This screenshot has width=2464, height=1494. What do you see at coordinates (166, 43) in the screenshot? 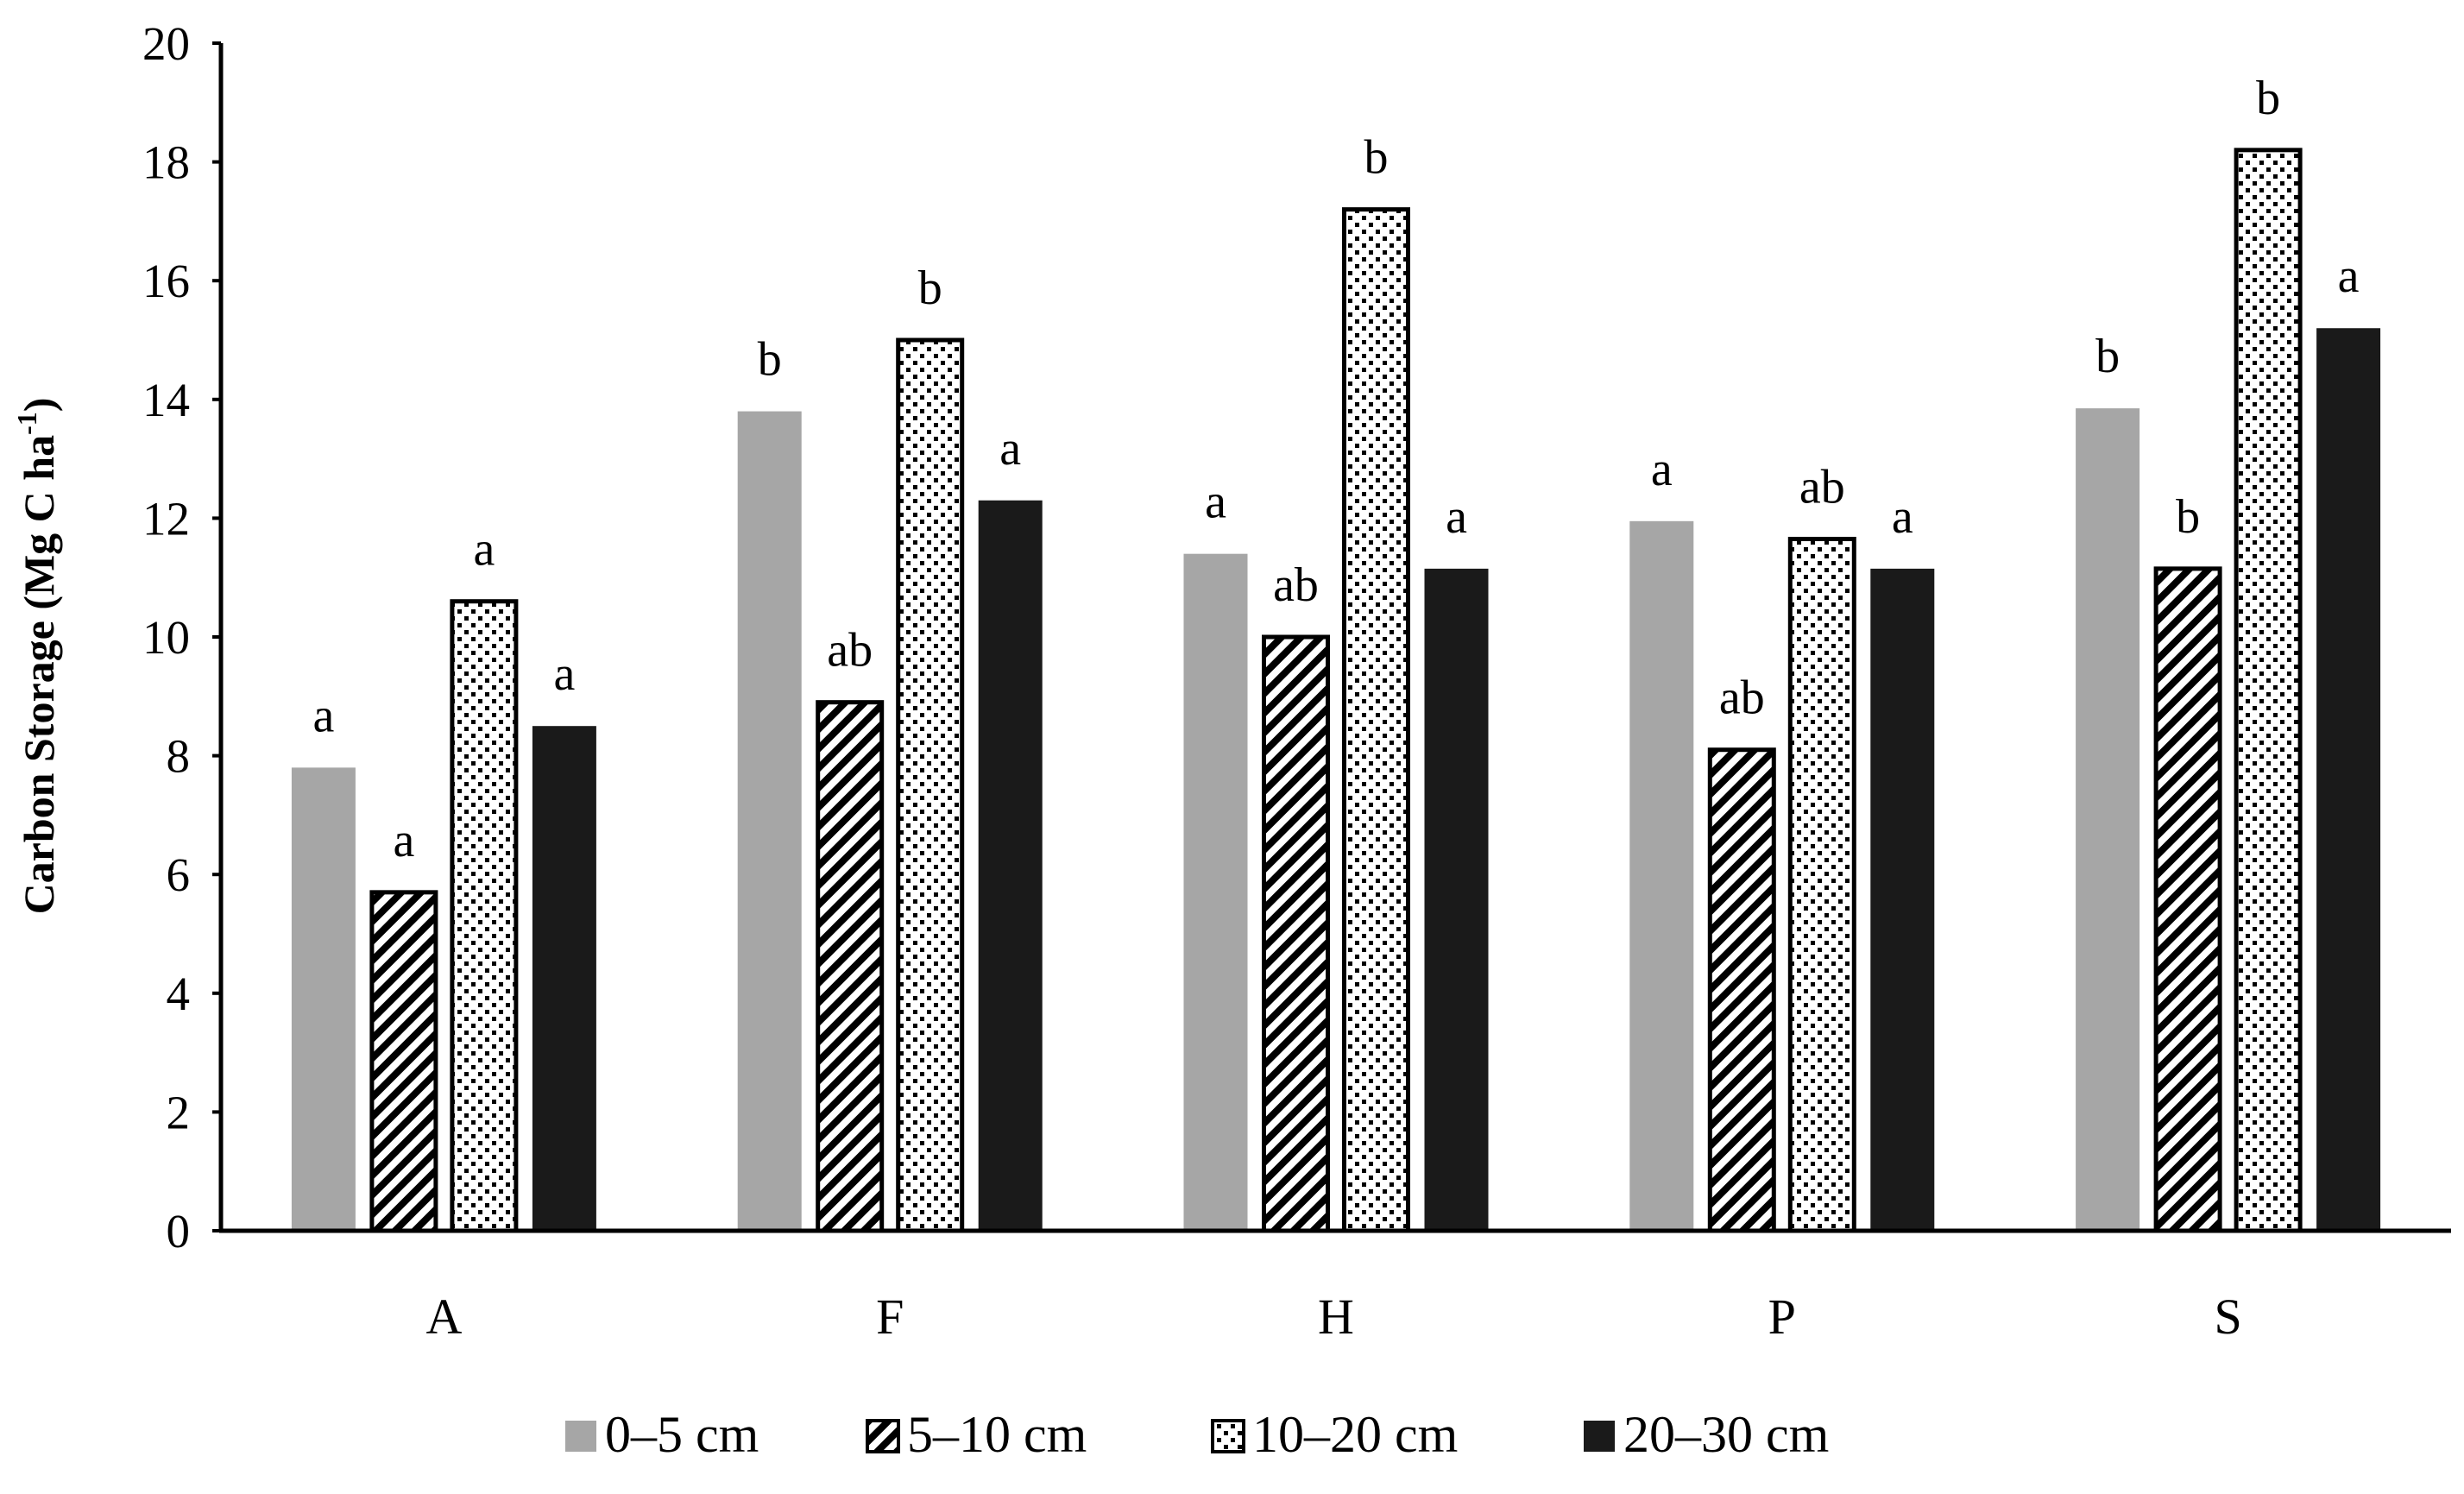
I see `y-tick-label: 20` at bounding box center [166, 43].